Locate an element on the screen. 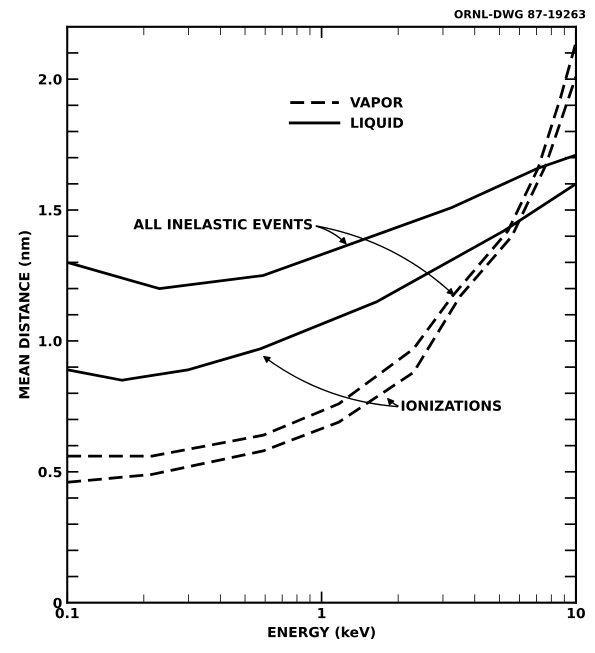  y-tick-label: 0 is located at coordinates (57, 603).